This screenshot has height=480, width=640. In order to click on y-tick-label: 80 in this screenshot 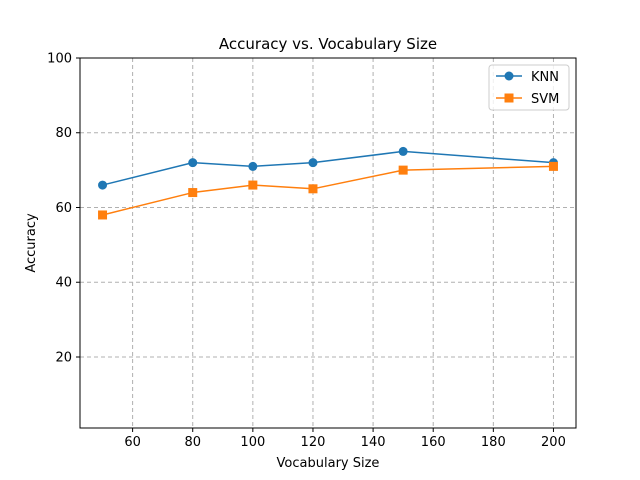, I will do `click(63, 133)`.